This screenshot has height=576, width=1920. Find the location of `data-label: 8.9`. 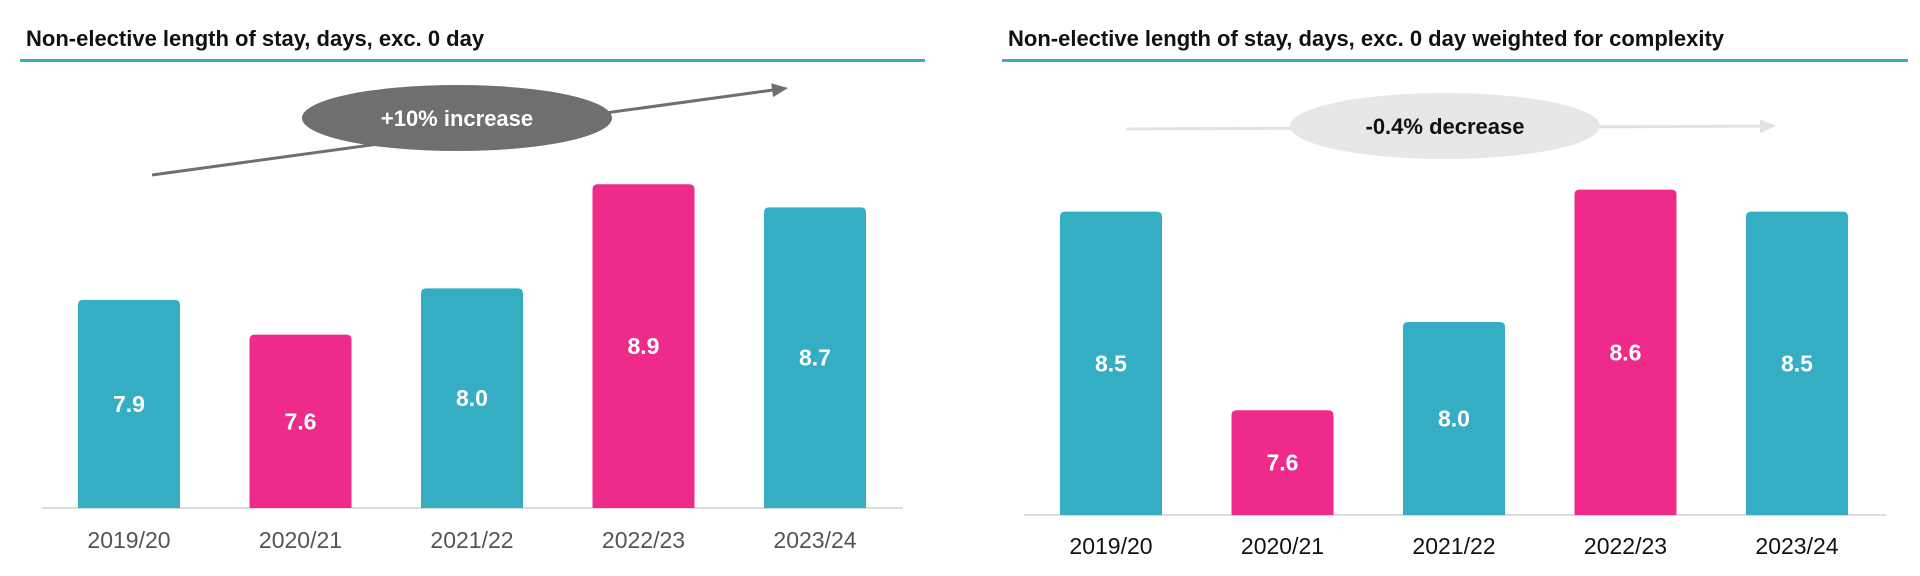

data-label: 8.9 is located at coordinates (644, 346).